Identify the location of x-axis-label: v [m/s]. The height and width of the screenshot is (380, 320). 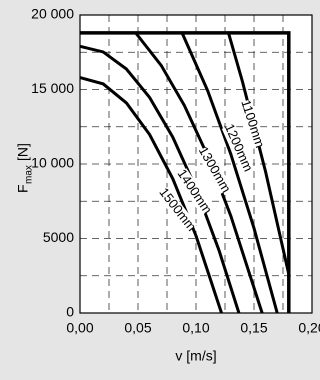
(195, 356).